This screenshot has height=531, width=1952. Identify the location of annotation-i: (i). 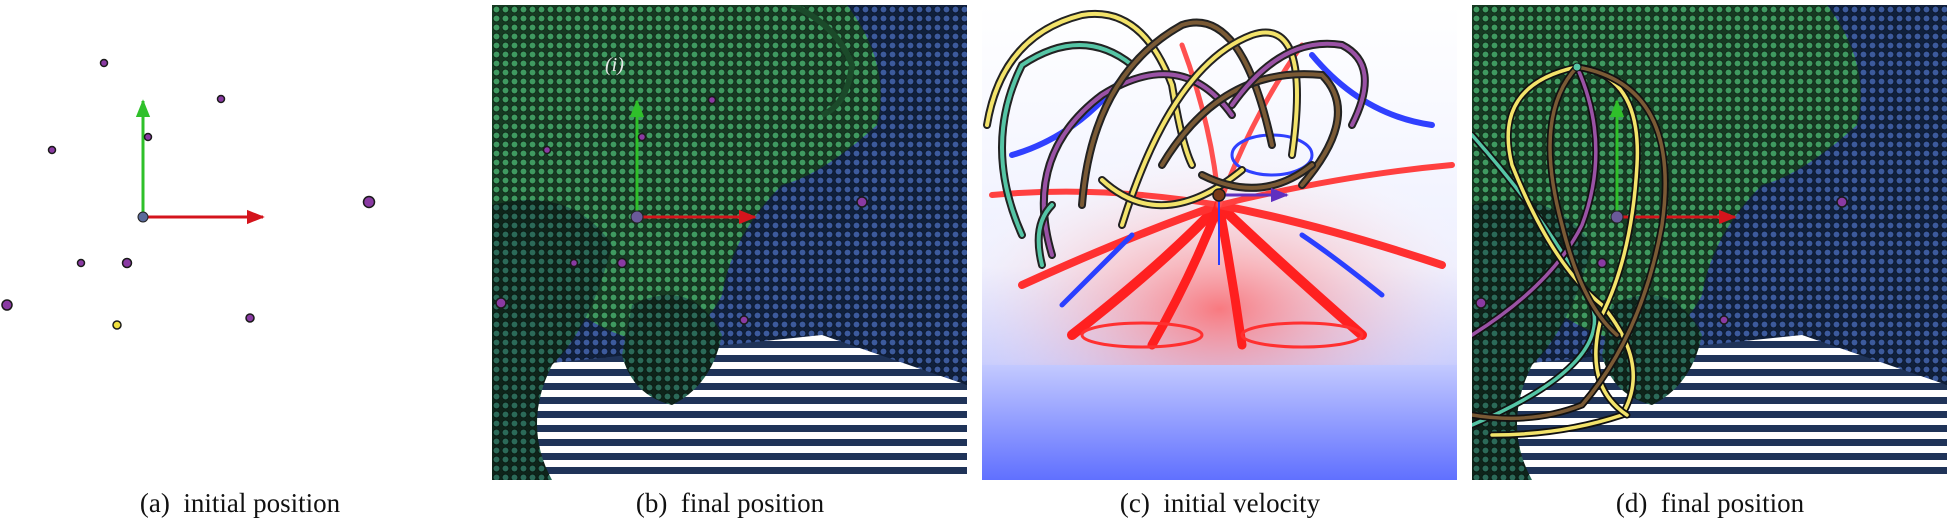
(614, 65).